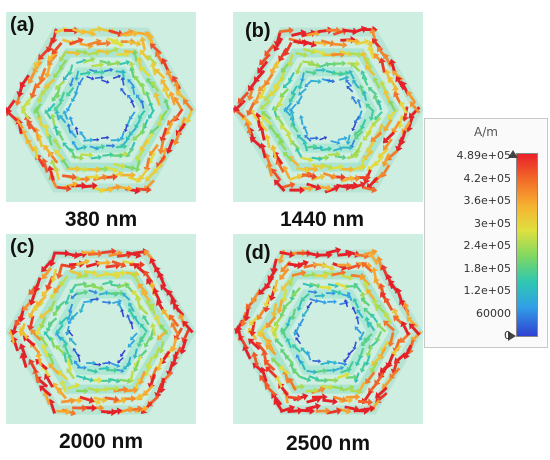  Describe the element at coordinates (513, 154) in the screenshot. I see `legend-max-marker-icon` at that location.